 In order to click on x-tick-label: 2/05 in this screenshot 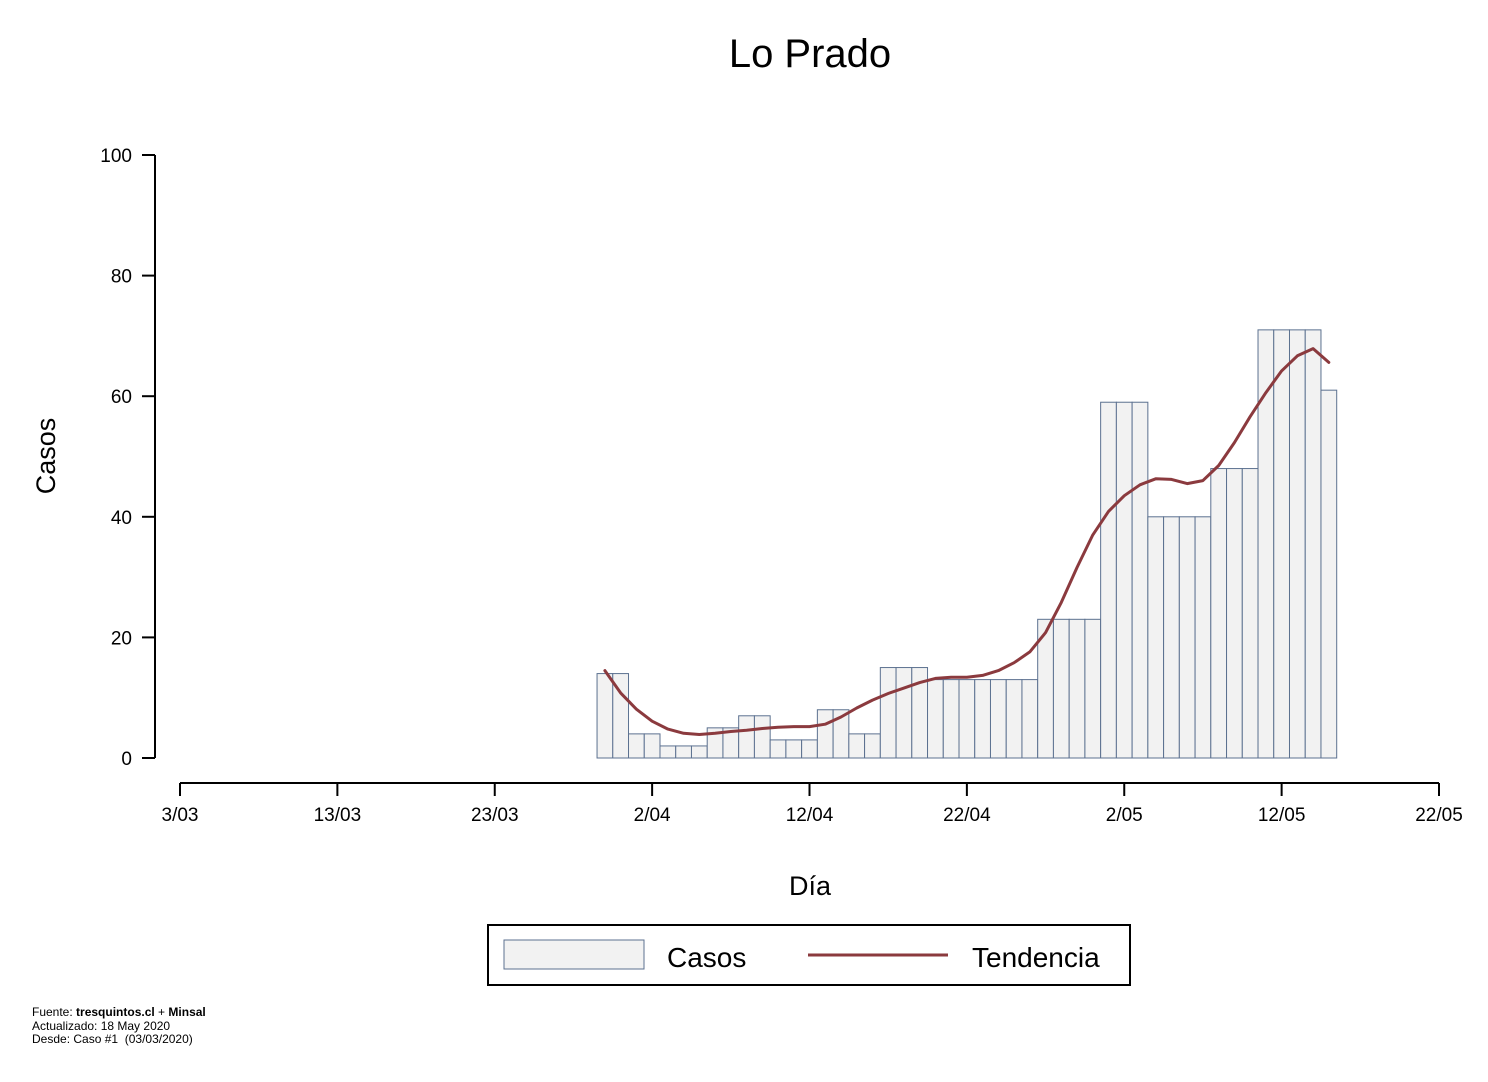, I will do `click(1124, 815)`.